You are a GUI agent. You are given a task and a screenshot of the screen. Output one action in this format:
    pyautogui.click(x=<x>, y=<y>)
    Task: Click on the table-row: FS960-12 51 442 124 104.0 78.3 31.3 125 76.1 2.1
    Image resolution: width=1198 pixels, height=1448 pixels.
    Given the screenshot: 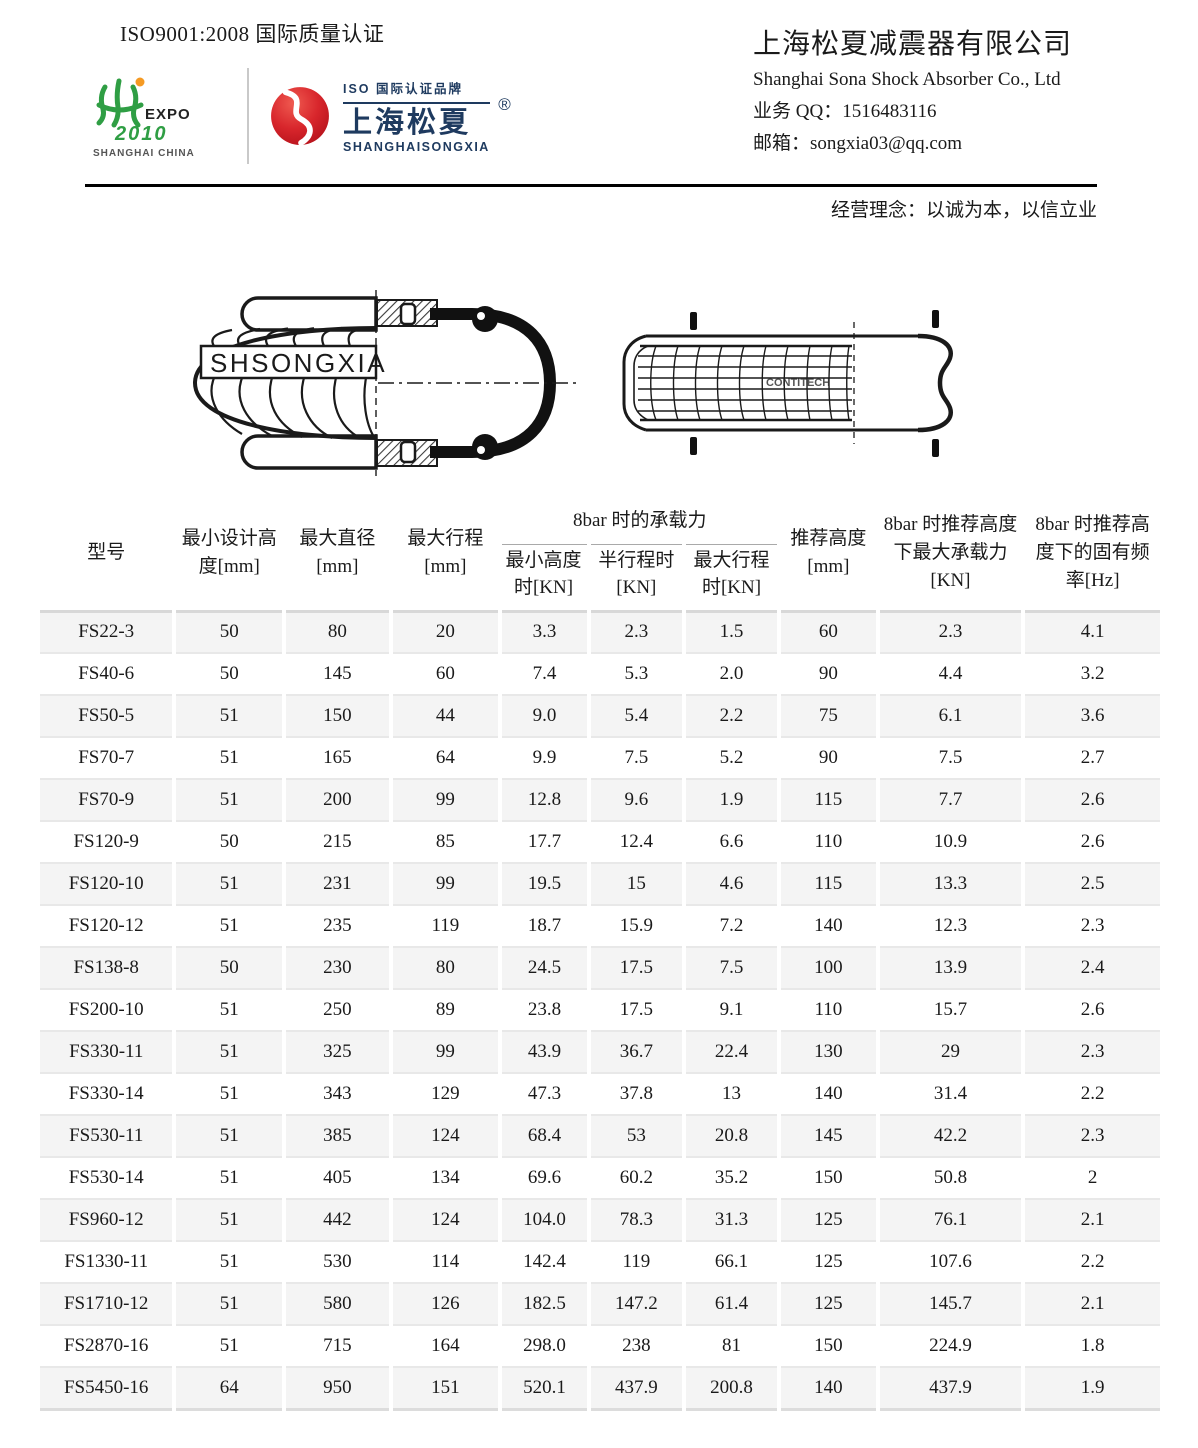 What is the action you would take?
    pyautogui.click(x=600, y=1220)
    